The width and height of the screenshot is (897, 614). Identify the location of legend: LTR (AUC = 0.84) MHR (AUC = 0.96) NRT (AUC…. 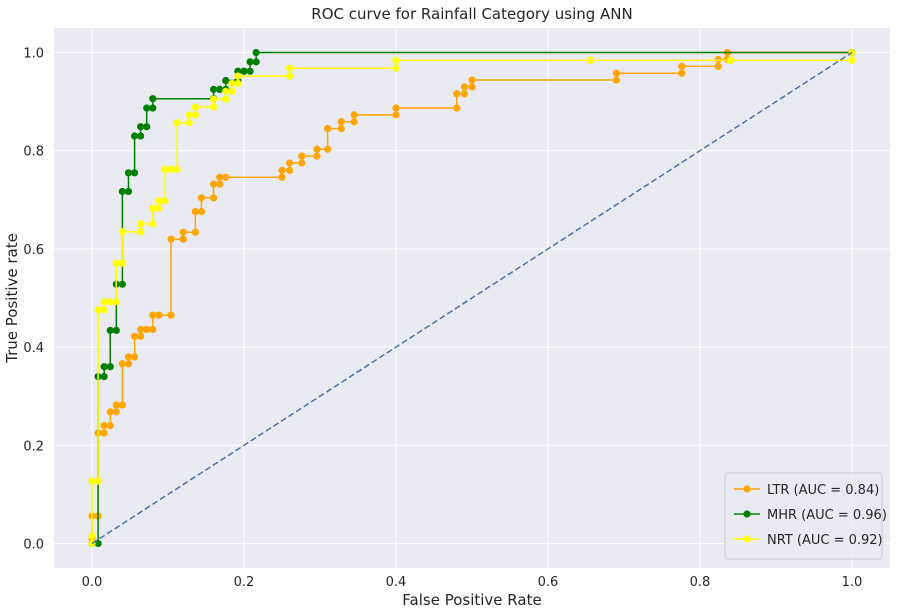
(805, 516).